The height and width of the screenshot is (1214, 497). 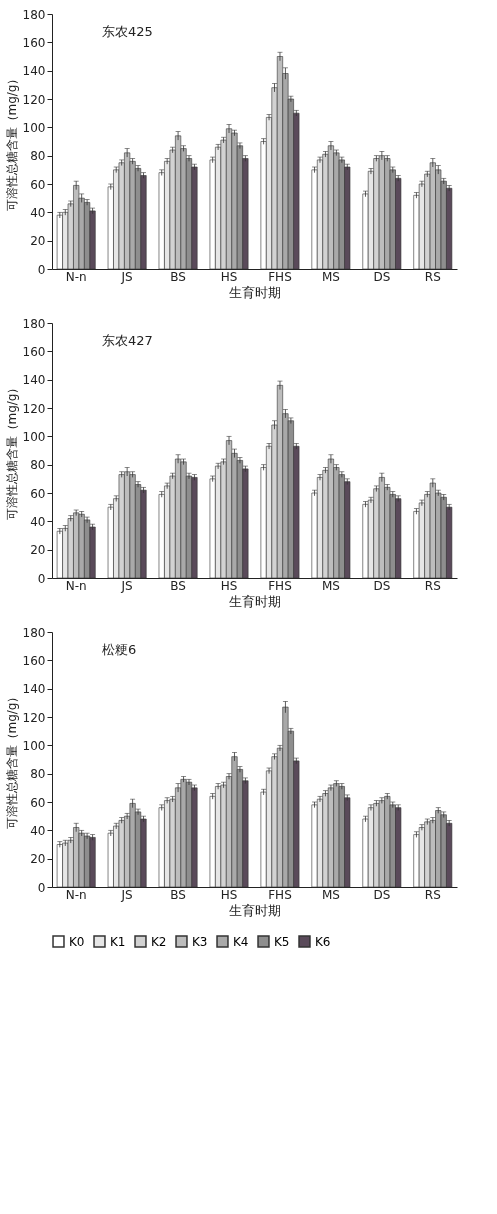 I want to click on text: 松粳6, so click(x=119, y=649).